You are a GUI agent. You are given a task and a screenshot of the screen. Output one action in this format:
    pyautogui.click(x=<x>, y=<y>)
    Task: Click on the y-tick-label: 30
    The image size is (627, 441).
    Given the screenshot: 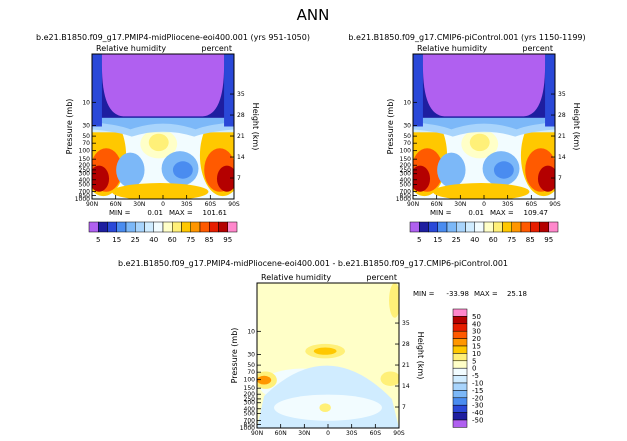 What is the action you would take?
    pyautogui.click(x=86, y=125)
    